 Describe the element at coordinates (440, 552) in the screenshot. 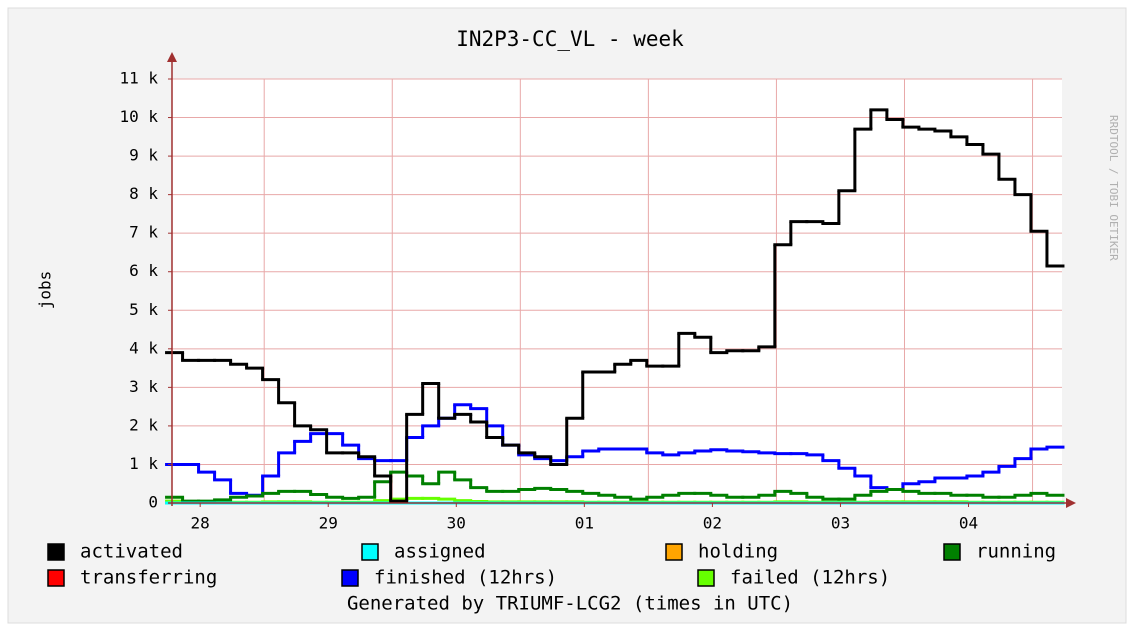

I see `legend-label: assigned` at that location.